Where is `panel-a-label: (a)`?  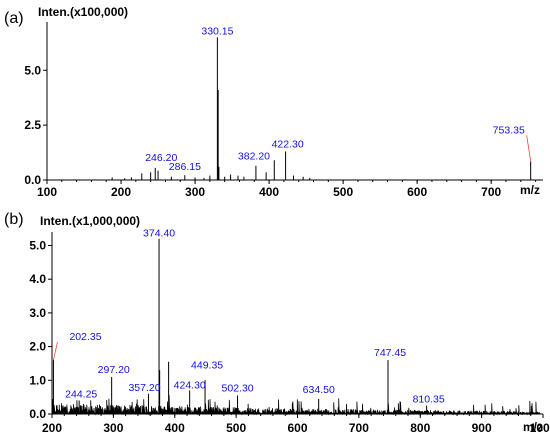
panel-a-label: (a) is located at coordinates (14, 18).